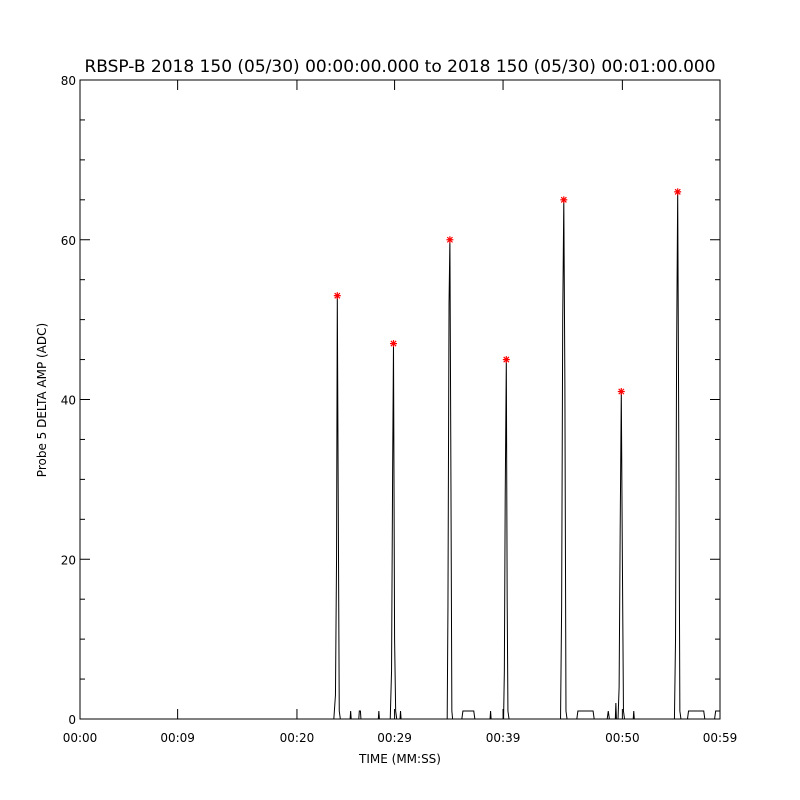 The height and width of the screenshot is (800, 800). I want to click on x-tick-label: 00:00, so click(80, 738).